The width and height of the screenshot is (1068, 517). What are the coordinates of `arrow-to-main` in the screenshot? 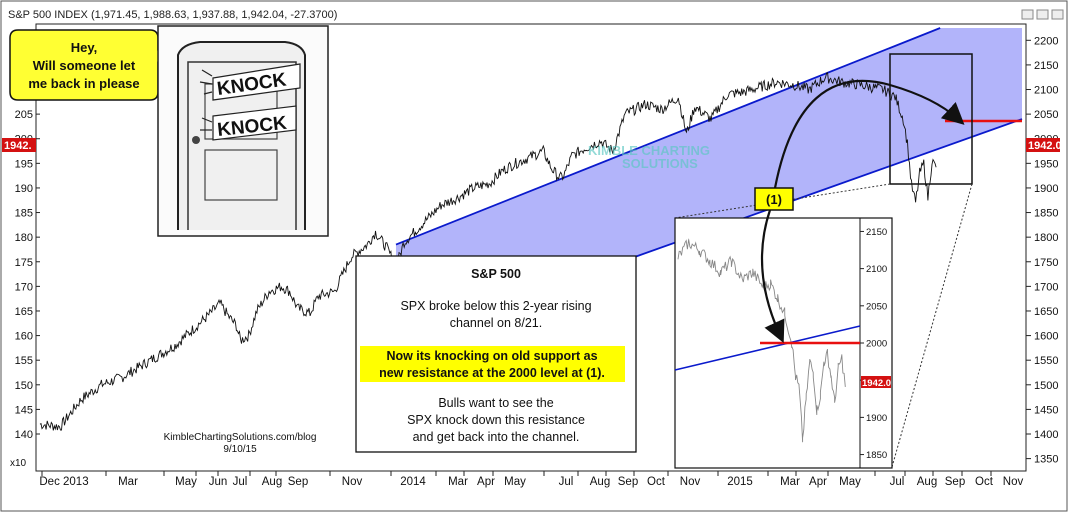 It's located at (869, 134).